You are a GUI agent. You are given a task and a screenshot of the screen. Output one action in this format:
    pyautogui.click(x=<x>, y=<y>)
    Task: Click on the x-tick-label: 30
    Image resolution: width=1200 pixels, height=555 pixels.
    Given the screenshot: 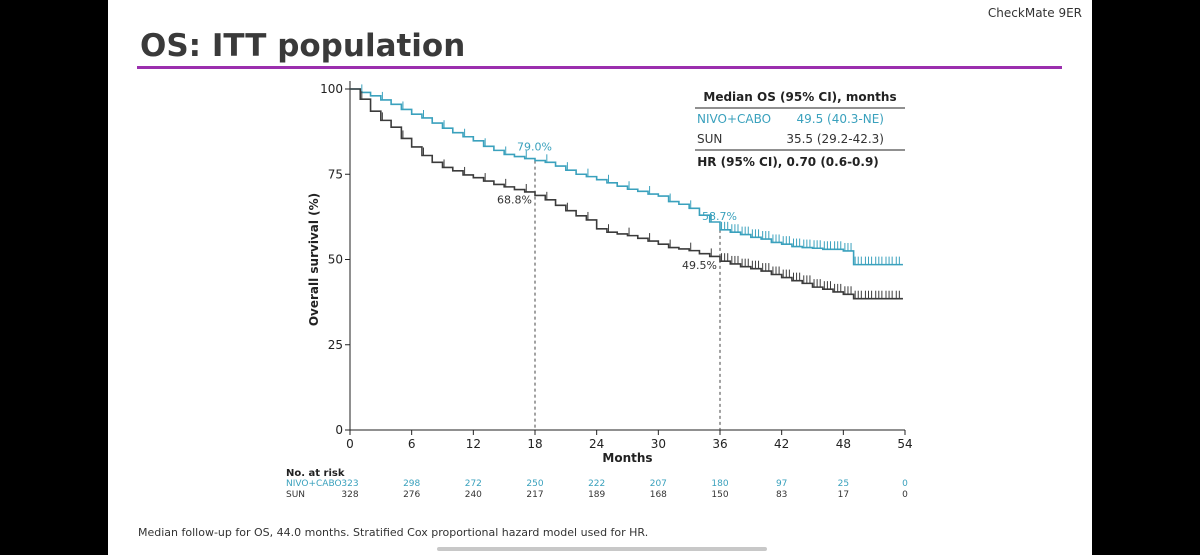 What is the action you would take?
    pyautogui.click(x=658, y=444)
    